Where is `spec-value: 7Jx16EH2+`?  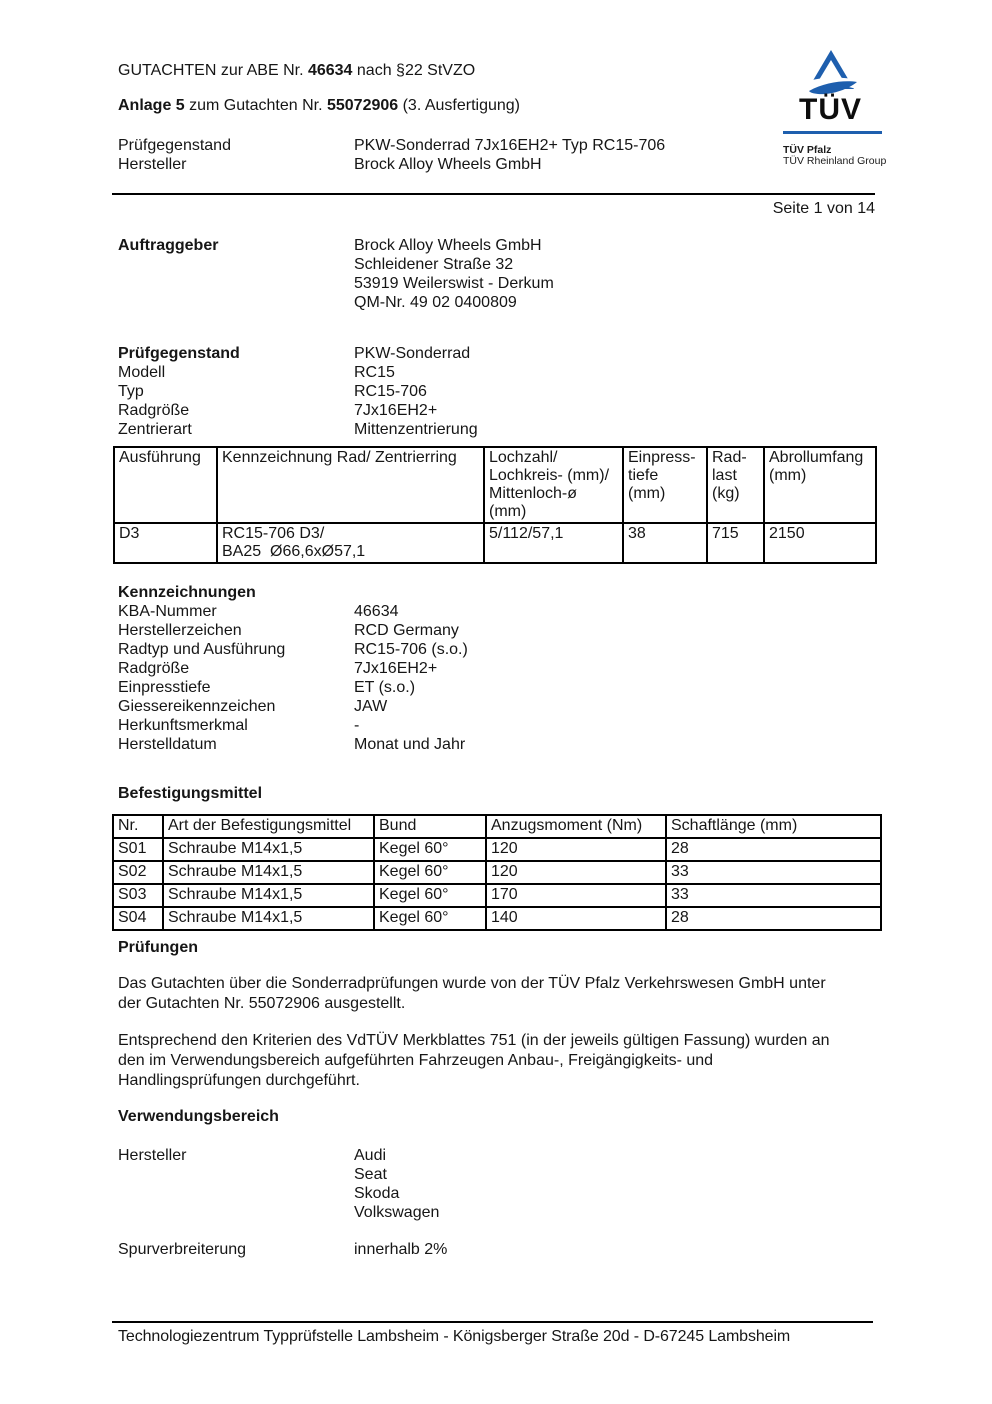 spec-value: 7Jx16EH2+ is located at coordinates (396, 410).